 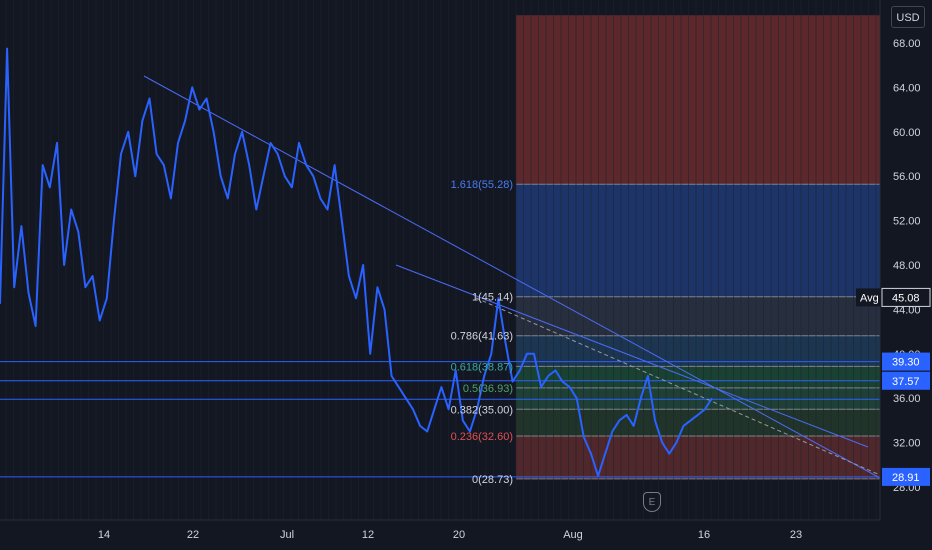 What do you see at coordinates (907, 177) in the screenshot?
I see `price-tick-label: 56.00` at bounding box center [907, 177].